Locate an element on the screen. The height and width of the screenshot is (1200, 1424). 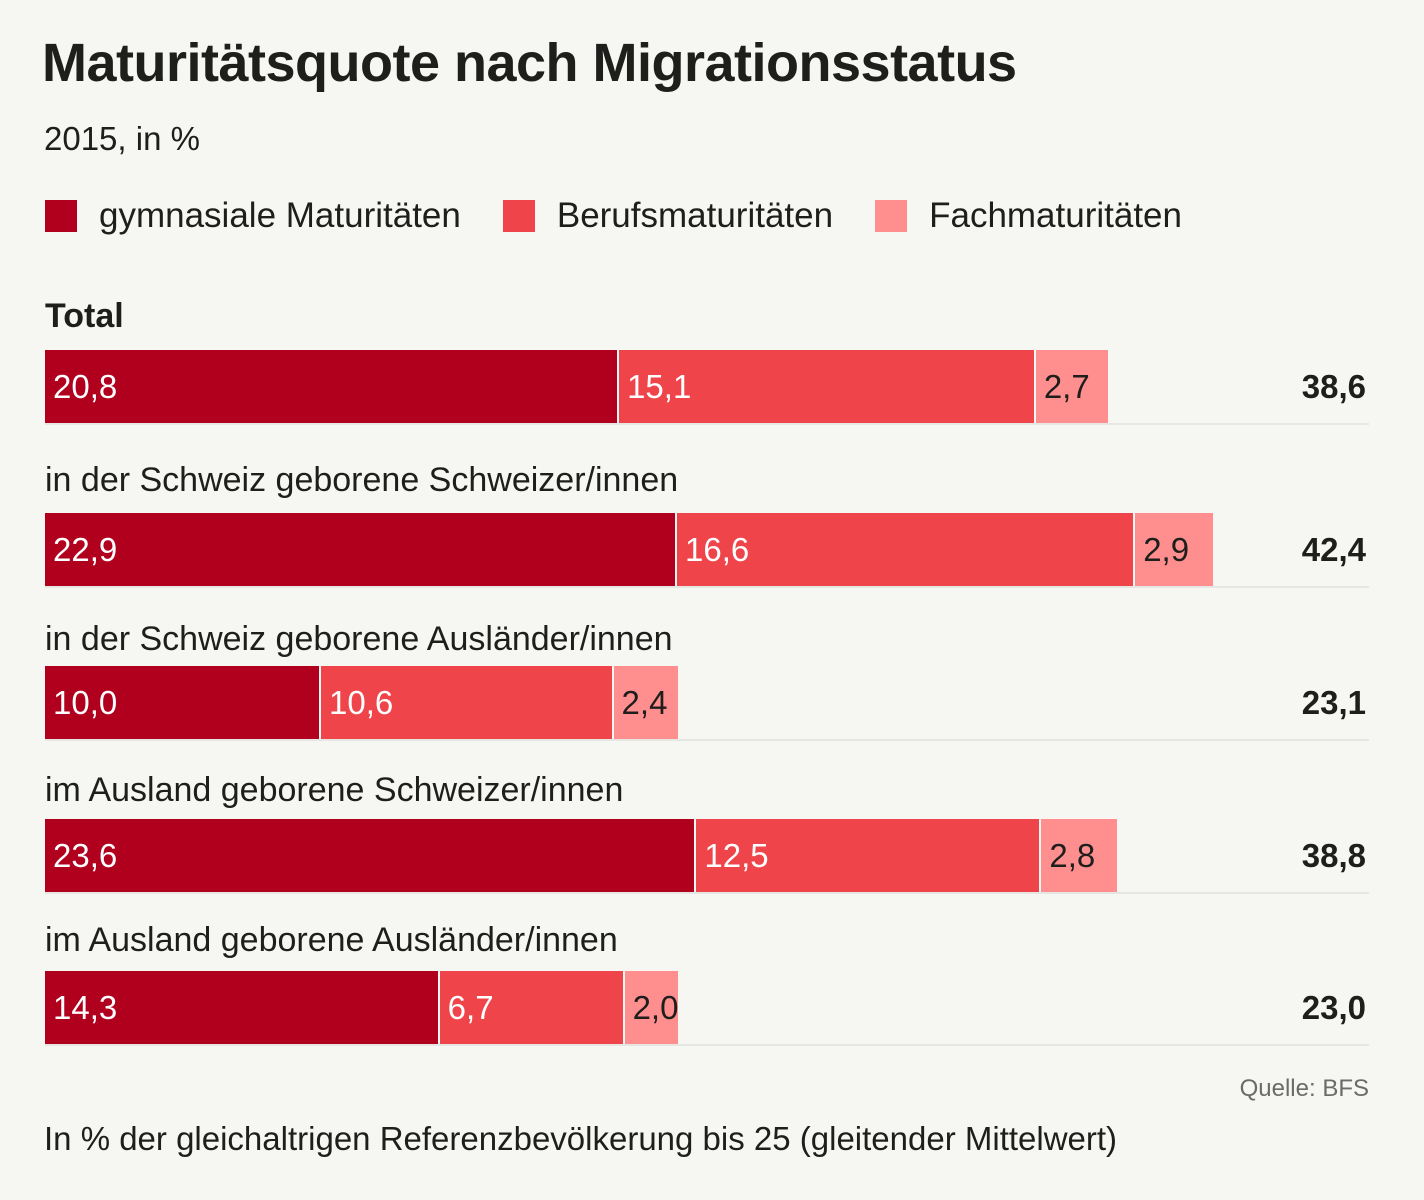
stacked-bar: 10,0 10,6 2,4 is located at coordinates (362, 702).